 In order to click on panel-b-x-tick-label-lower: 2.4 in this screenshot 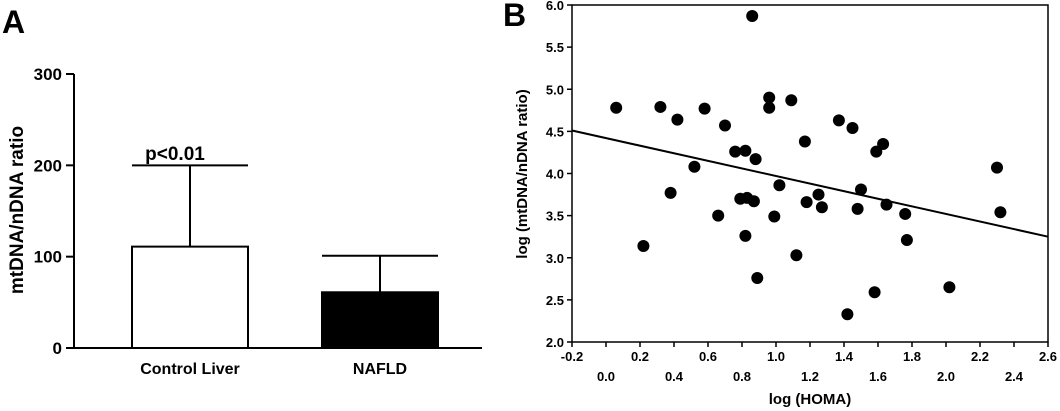, I will do `click(1014, 376)`.